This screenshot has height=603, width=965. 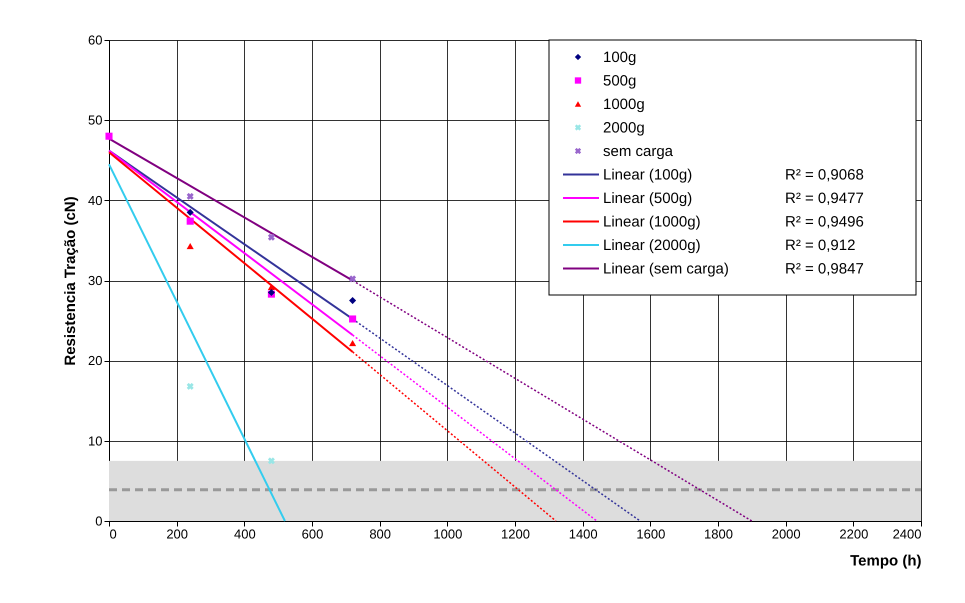 What do you see at coordinates (583, 534) in the screenshot?
I see `x-tick-label: 1400` at bounding box center [583, 534].